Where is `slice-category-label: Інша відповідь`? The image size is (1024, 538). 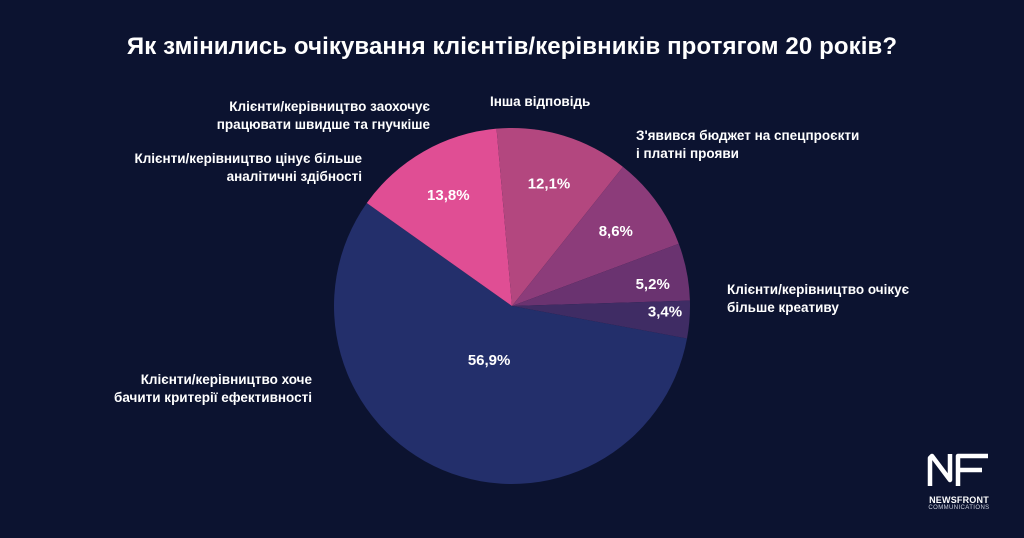 slice-category-label: Інша відповідь is located at coordinates (540, 101).